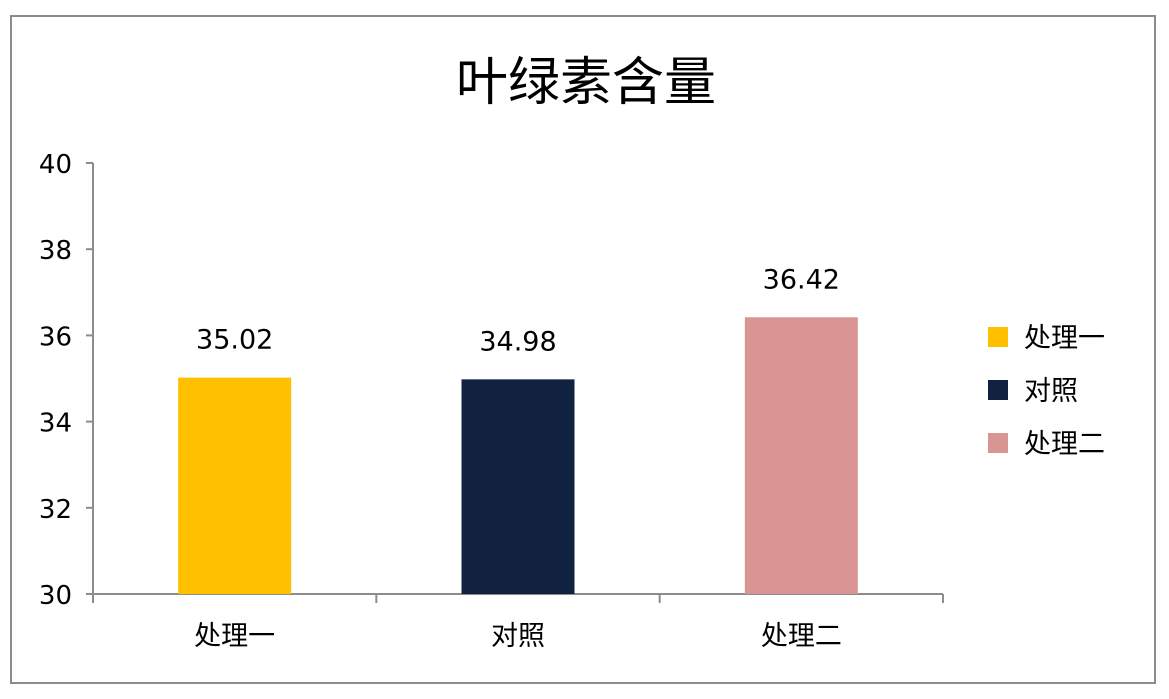 The width and height of the screenshot is (1169, 699). I want to click on legend-label: 处理二, so click(1064, 444).